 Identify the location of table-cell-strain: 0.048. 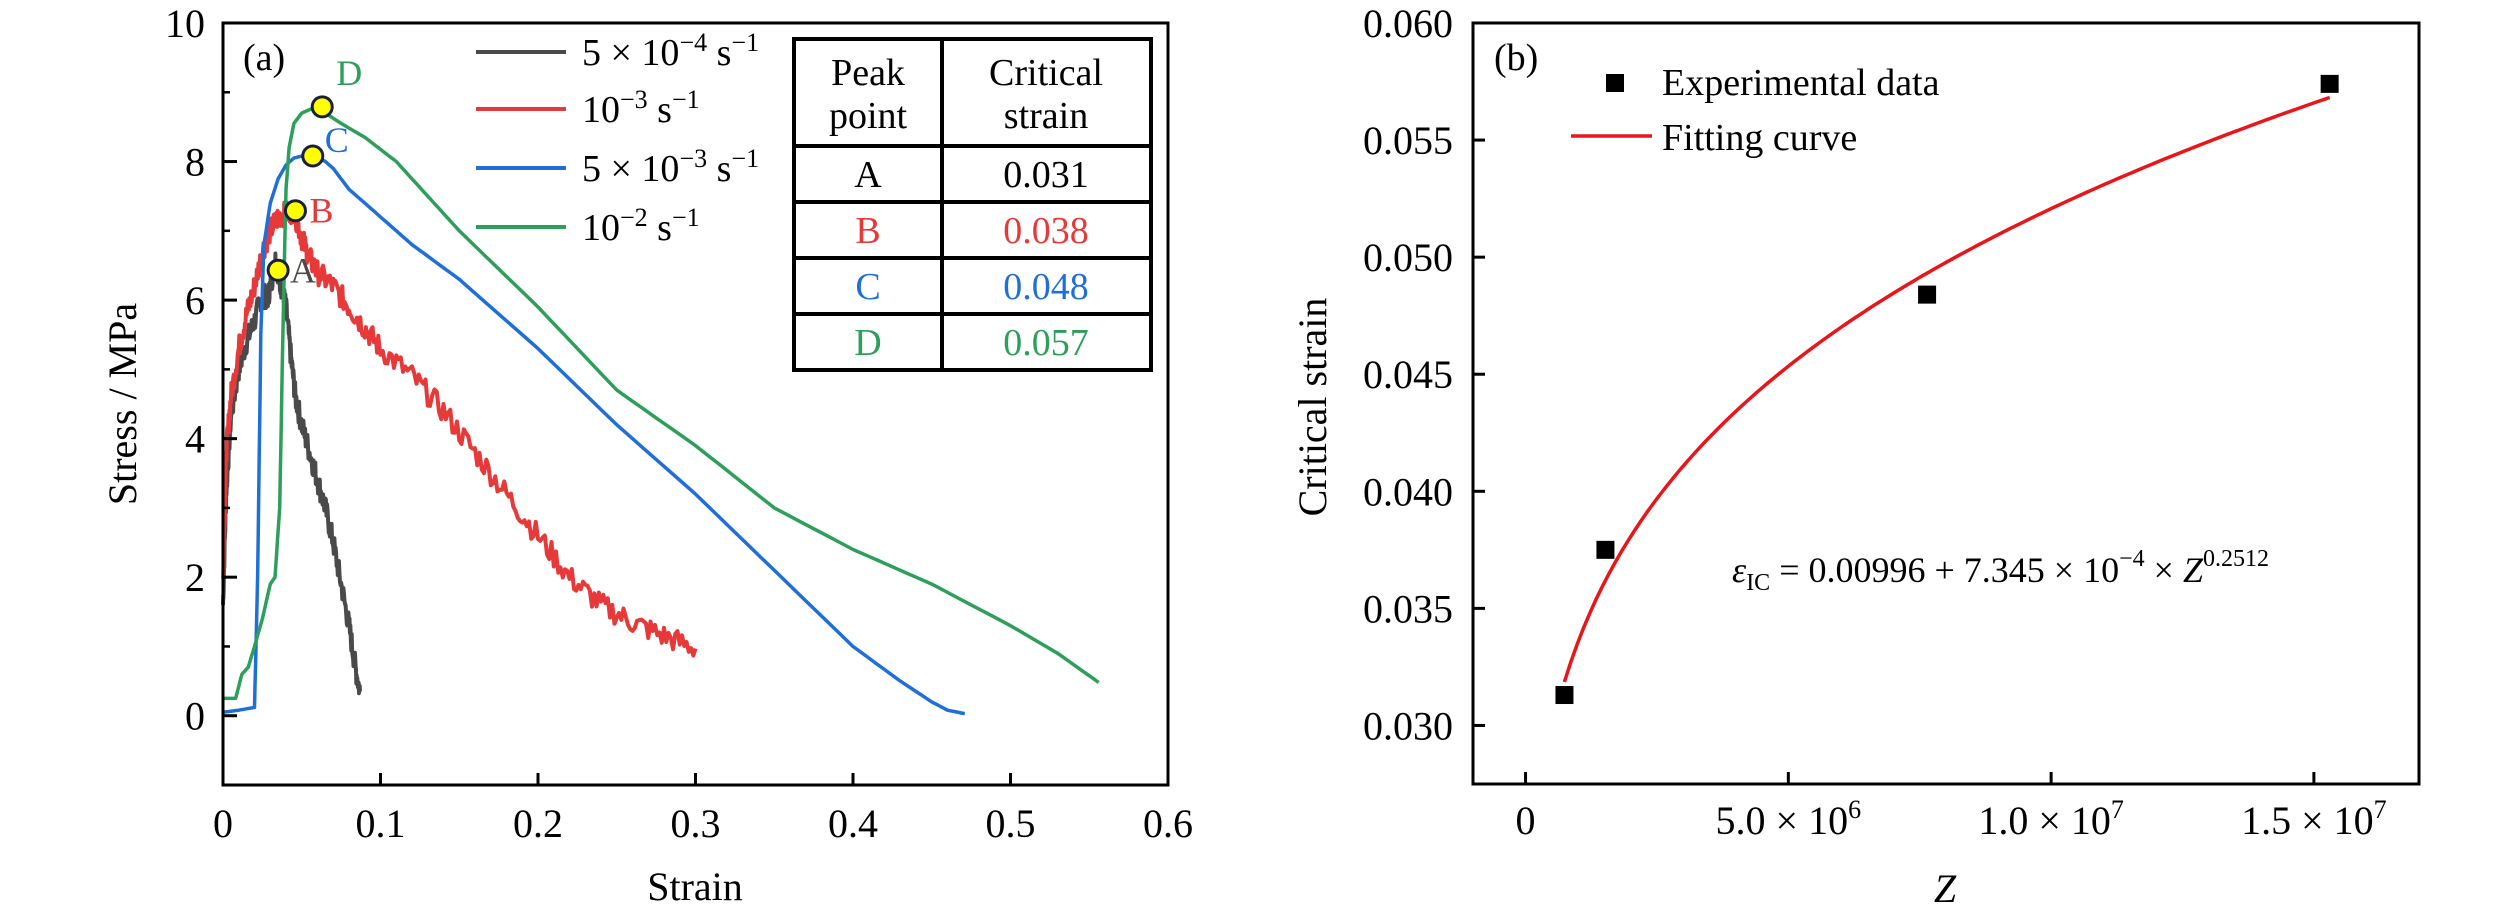
(1046, 287).